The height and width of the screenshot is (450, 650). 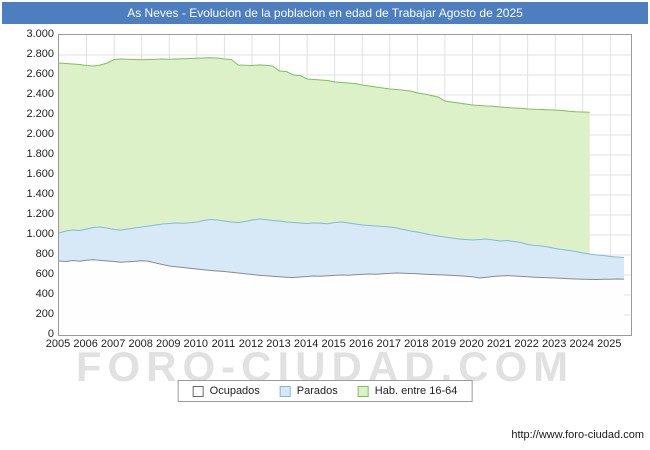 I want to click on y-tick-label: 2.600, so click(x=40, y=74).